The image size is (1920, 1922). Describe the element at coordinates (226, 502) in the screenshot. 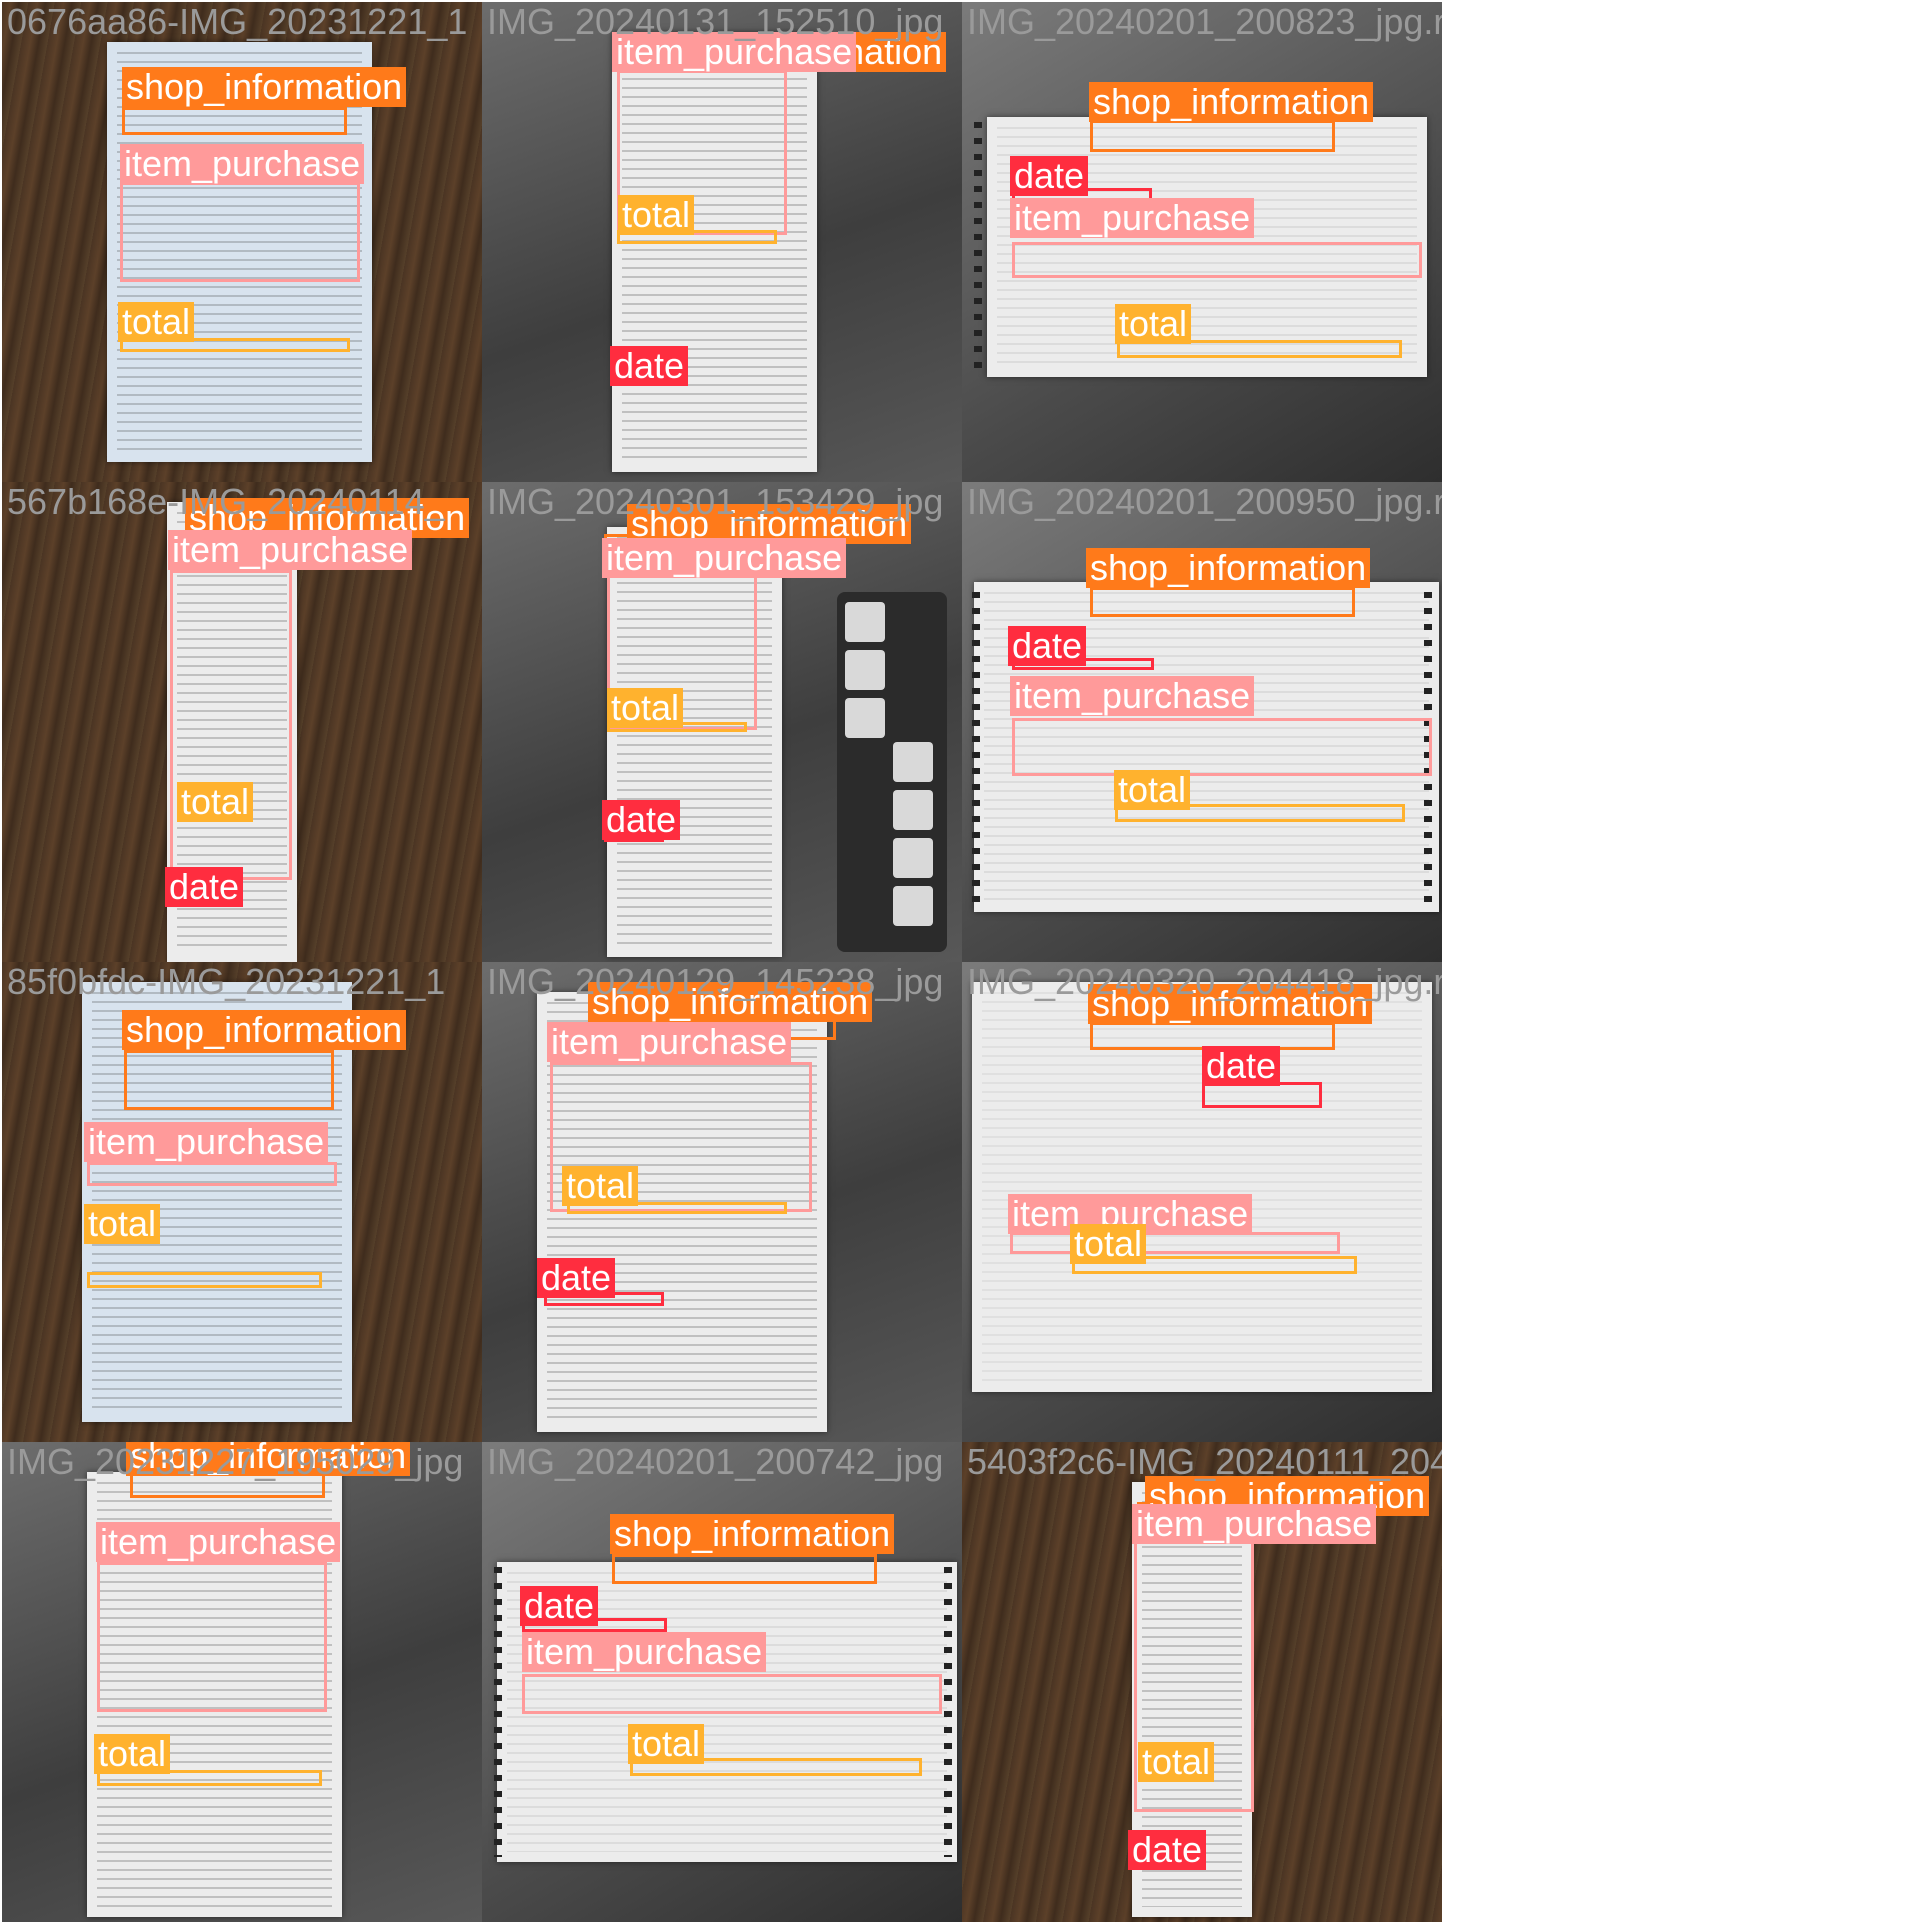

I see `tile-filename: 567b168e-IMG_20240114_` at that location.